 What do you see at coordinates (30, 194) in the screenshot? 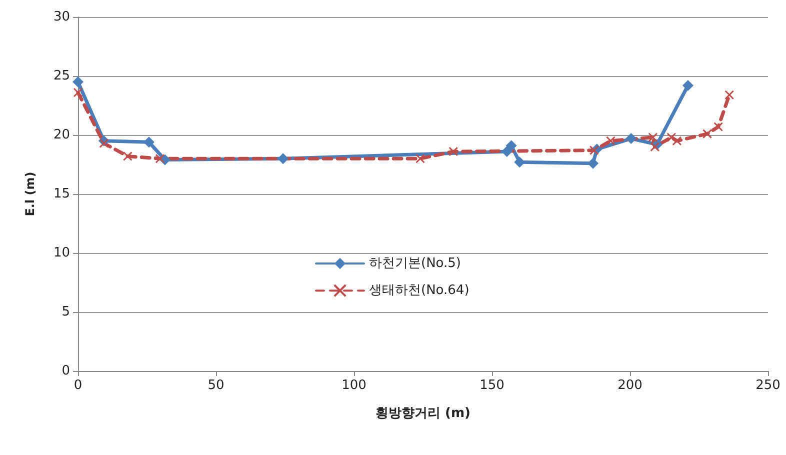
I see `y-axis-title: E.l (m)` at bounding box center [30, 194].